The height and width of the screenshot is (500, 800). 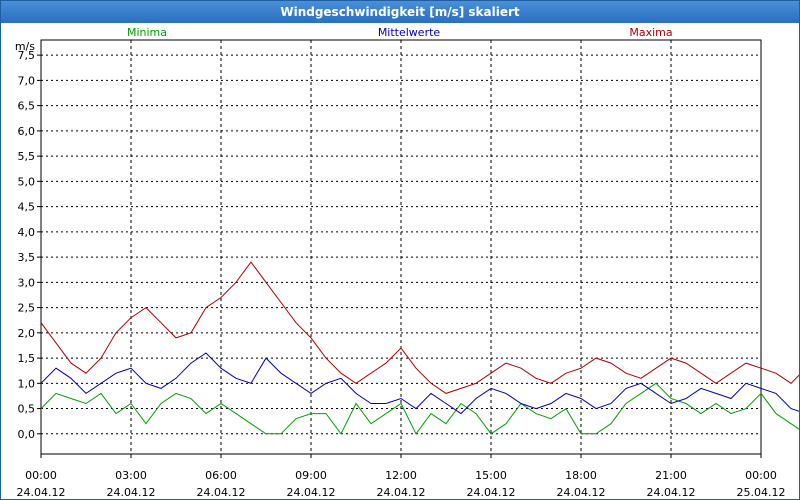 I want to click on y-tick-label: 1,0, so click(x=27, y=383).